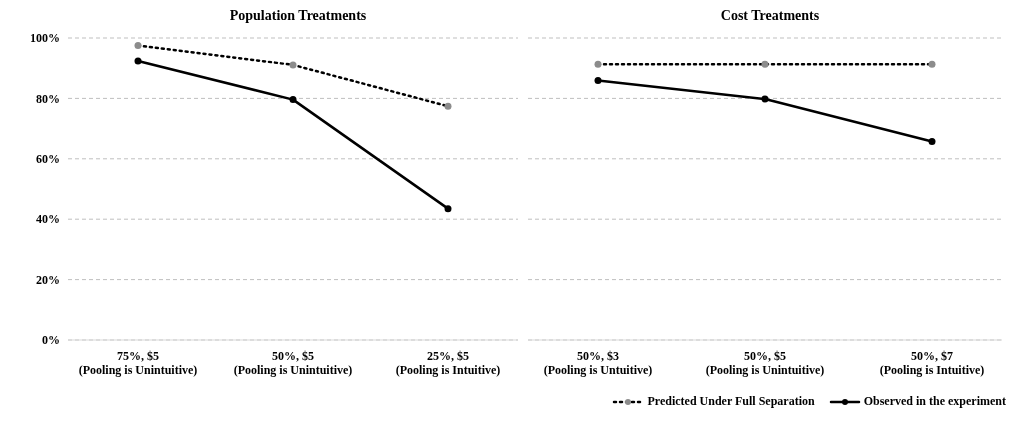  I want to click on y-tick-label: 60%, so click(48, 159).